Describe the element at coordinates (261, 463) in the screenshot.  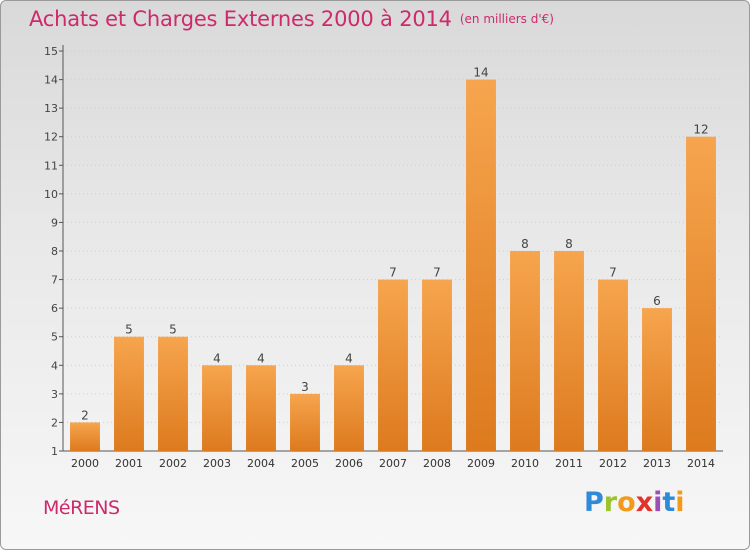
I see `x-tick-label: 2004` at that location.